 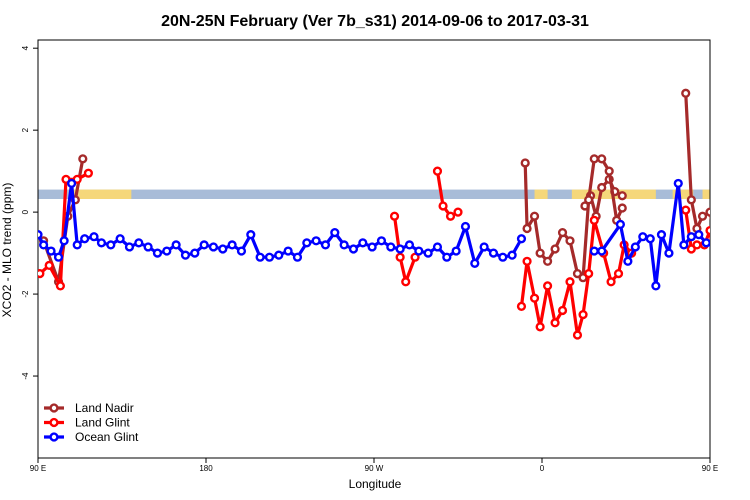 What do you see at coordinates (25, 294) in the screenshot?
I see `y-tick-label: -2` at bounding box center [25, 294].